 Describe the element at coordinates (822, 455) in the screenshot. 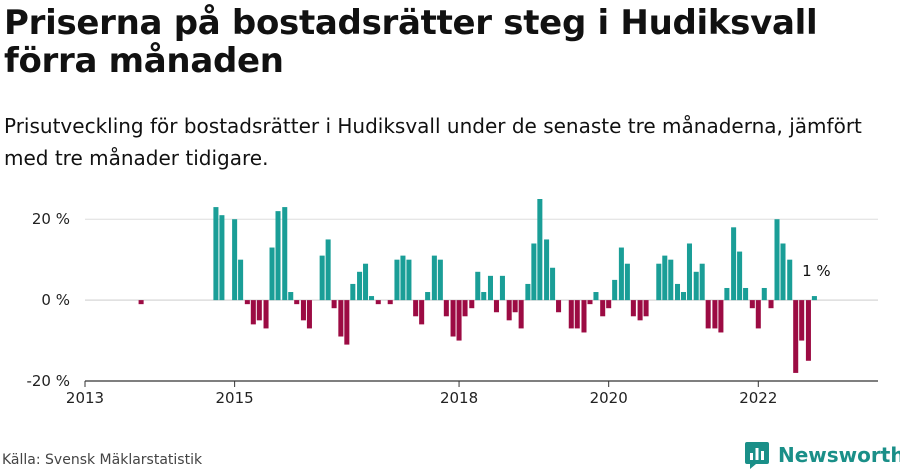

I see `brand-logo: Newsworthy` at that location.